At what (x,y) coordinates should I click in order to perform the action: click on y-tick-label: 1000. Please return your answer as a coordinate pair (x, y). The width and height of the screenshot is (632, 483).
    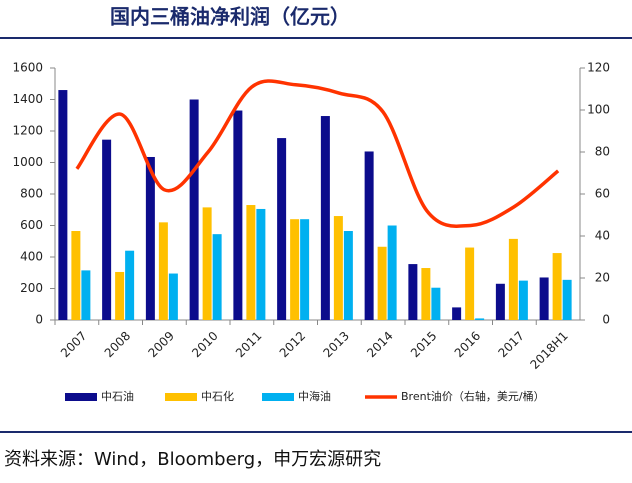
    Looking at the image, I should click on (27, 162).